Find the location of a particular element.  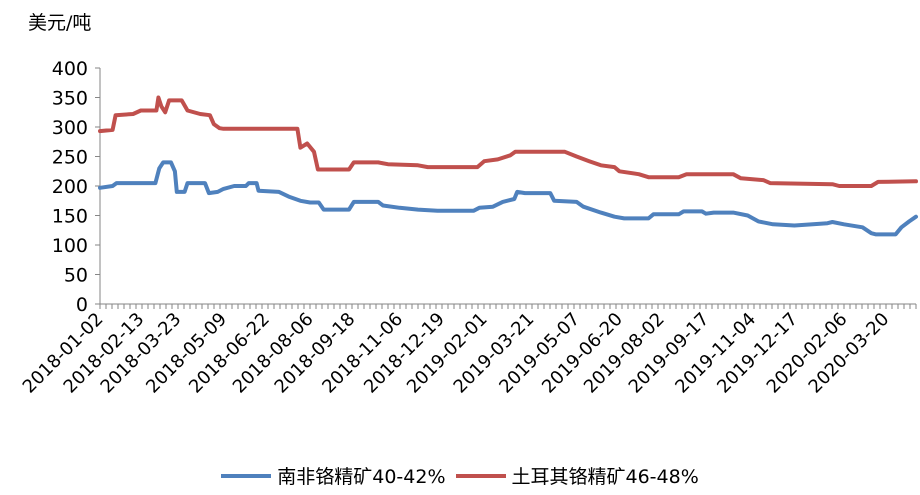

legend-item-turkey: 土耳其铬精矿46-48% is located at coordinates (577, 475).